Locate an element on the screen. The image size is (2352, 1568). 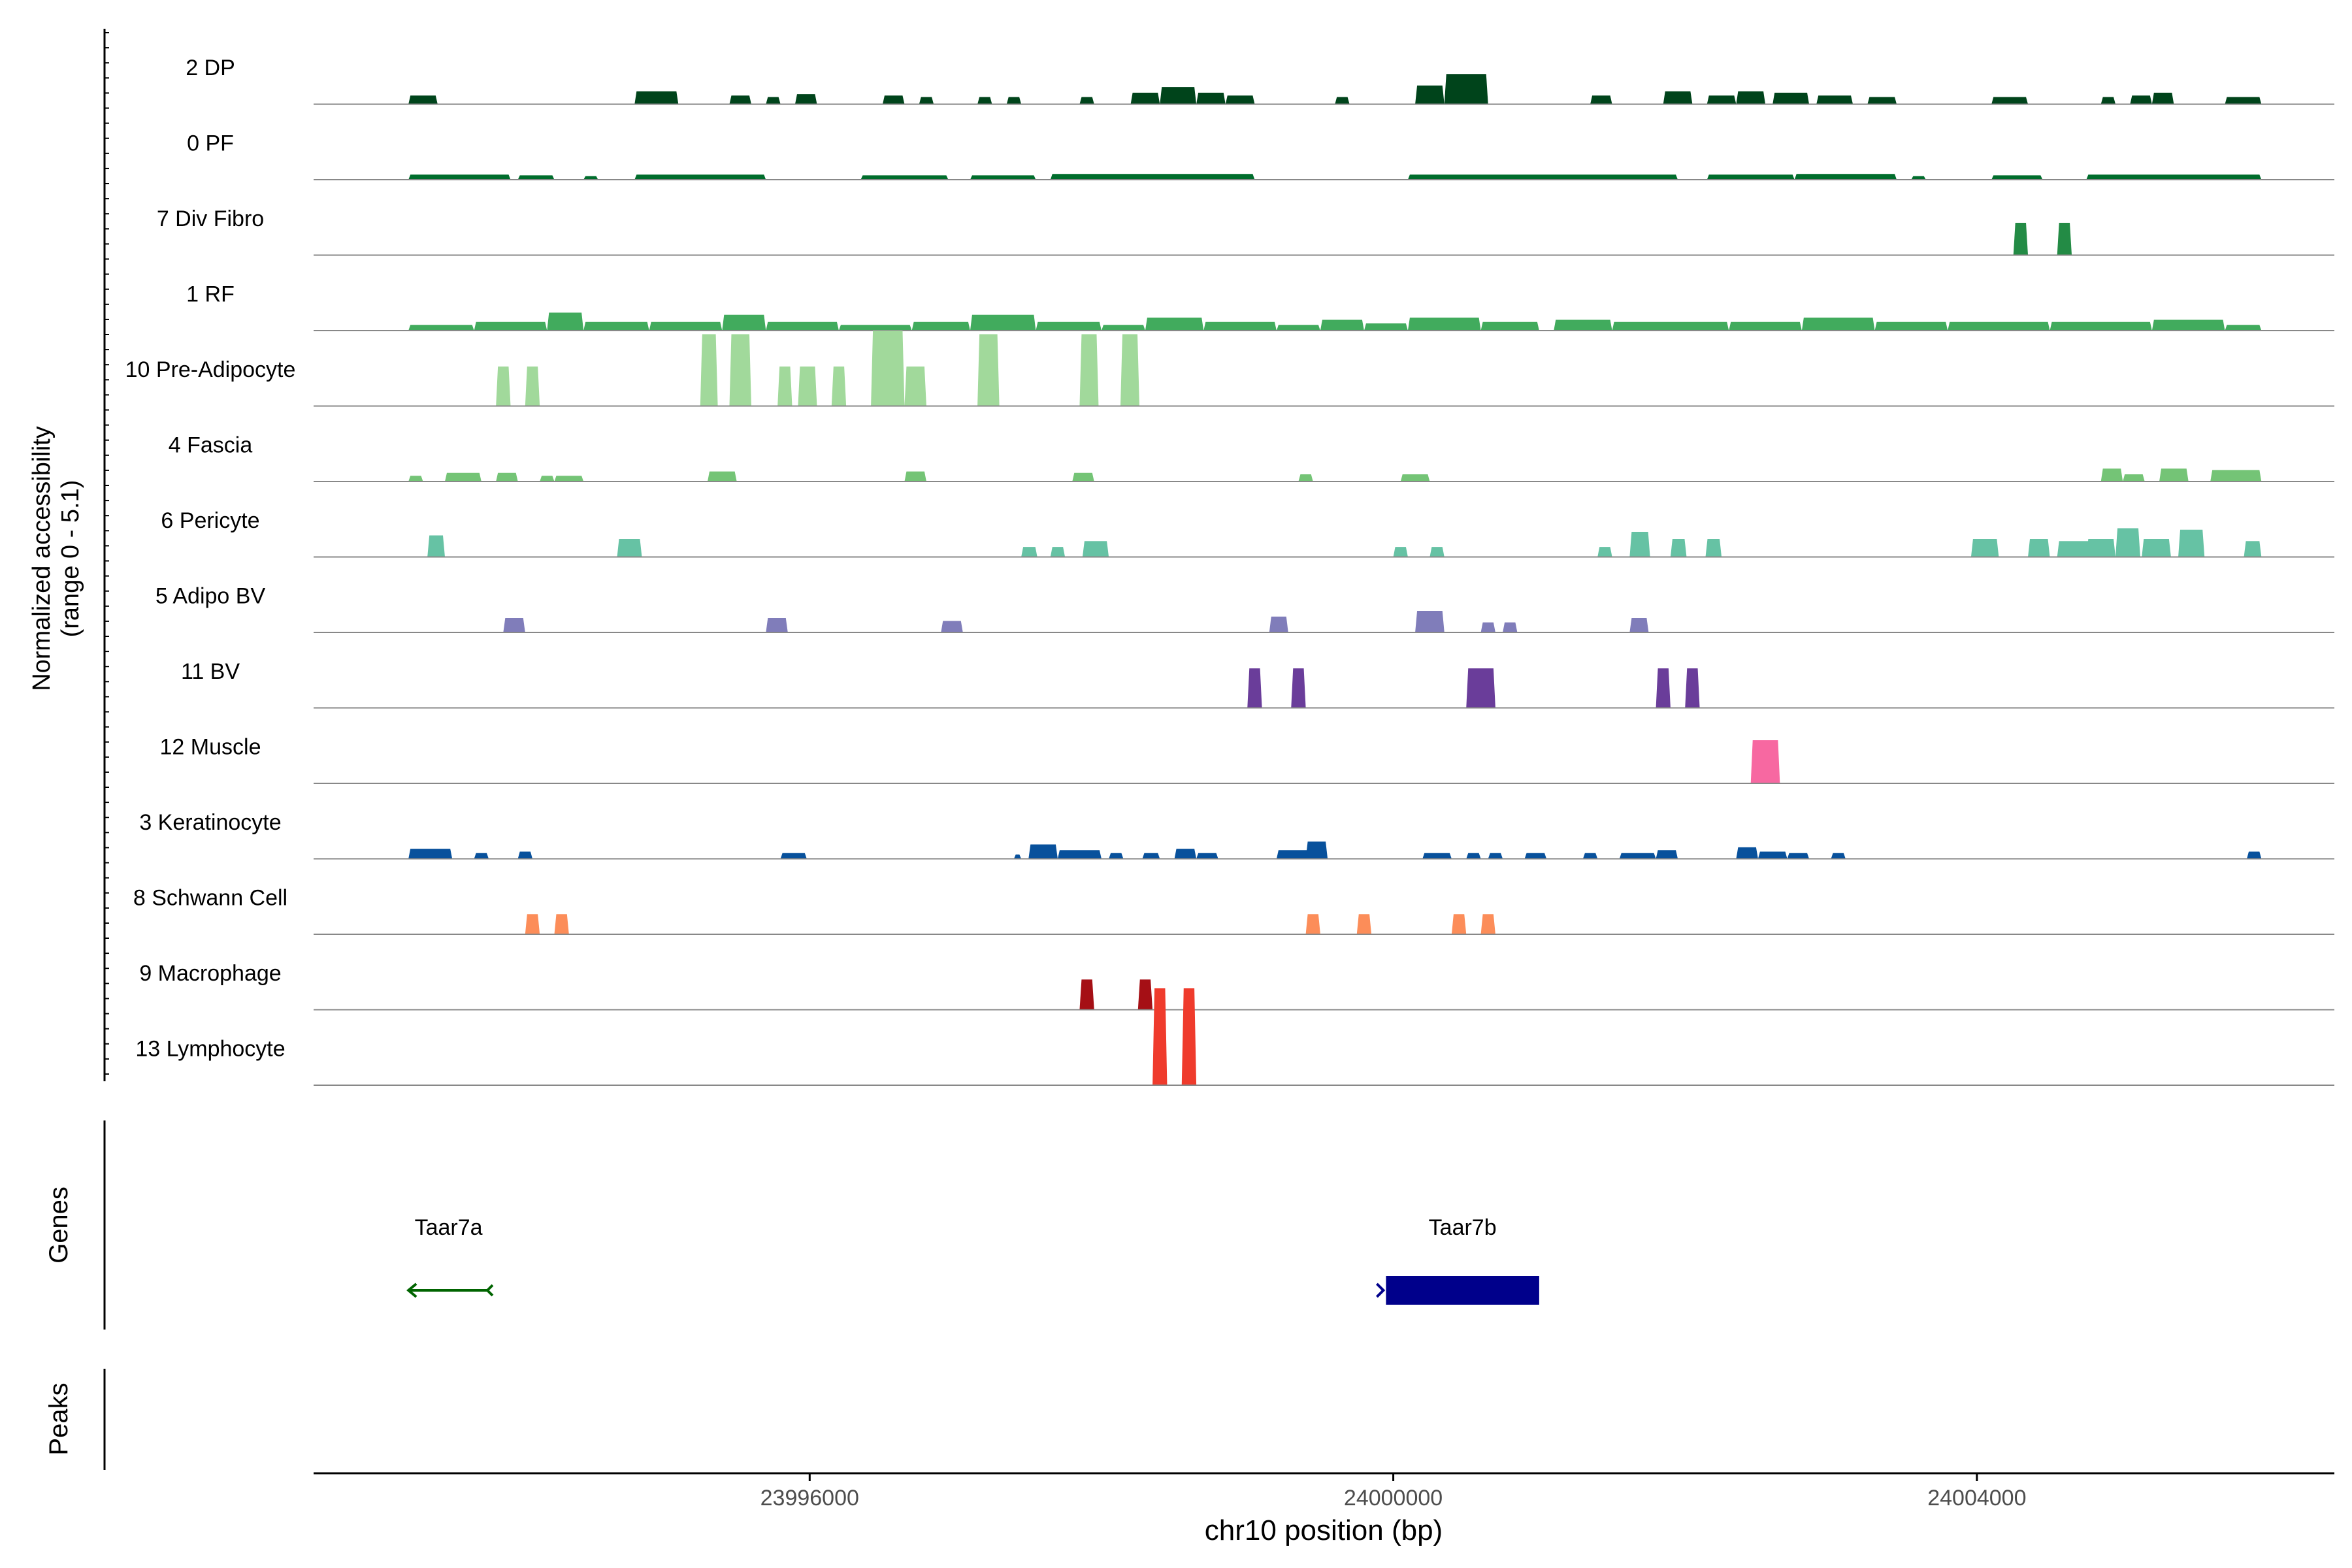
track-label: 6 Pericyte is located at coordinates (210, 520).